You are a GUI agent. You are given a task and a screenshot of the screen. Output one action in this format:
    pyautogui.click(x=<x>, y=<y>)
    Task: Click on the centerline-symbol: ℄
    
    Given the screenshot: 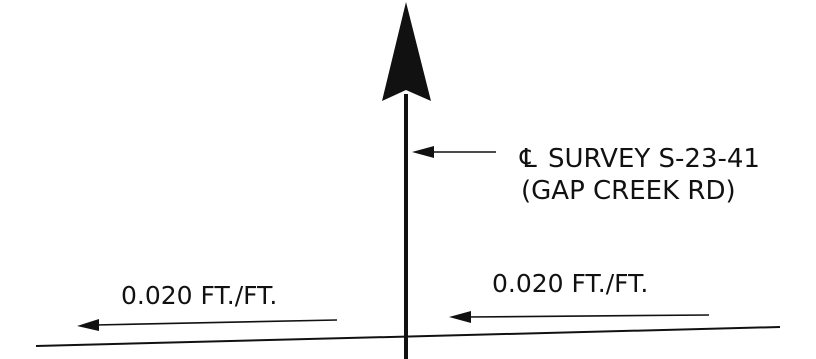 What is the action you would take?
    pyautogui.click(x=528, y=159)
    